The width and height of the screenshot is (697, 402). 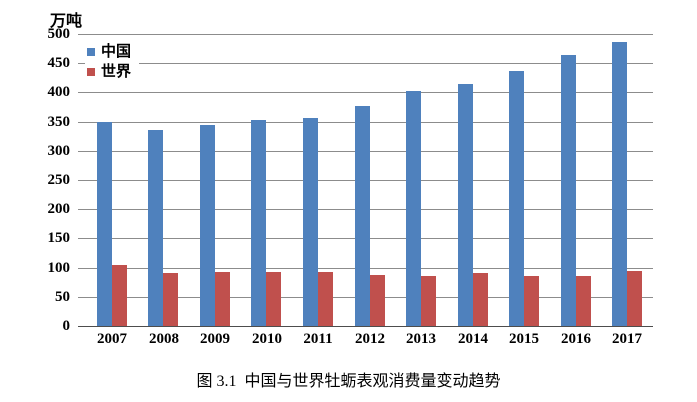 I want to click on y-tick-label-100: 100, so click(x=59, y=268).